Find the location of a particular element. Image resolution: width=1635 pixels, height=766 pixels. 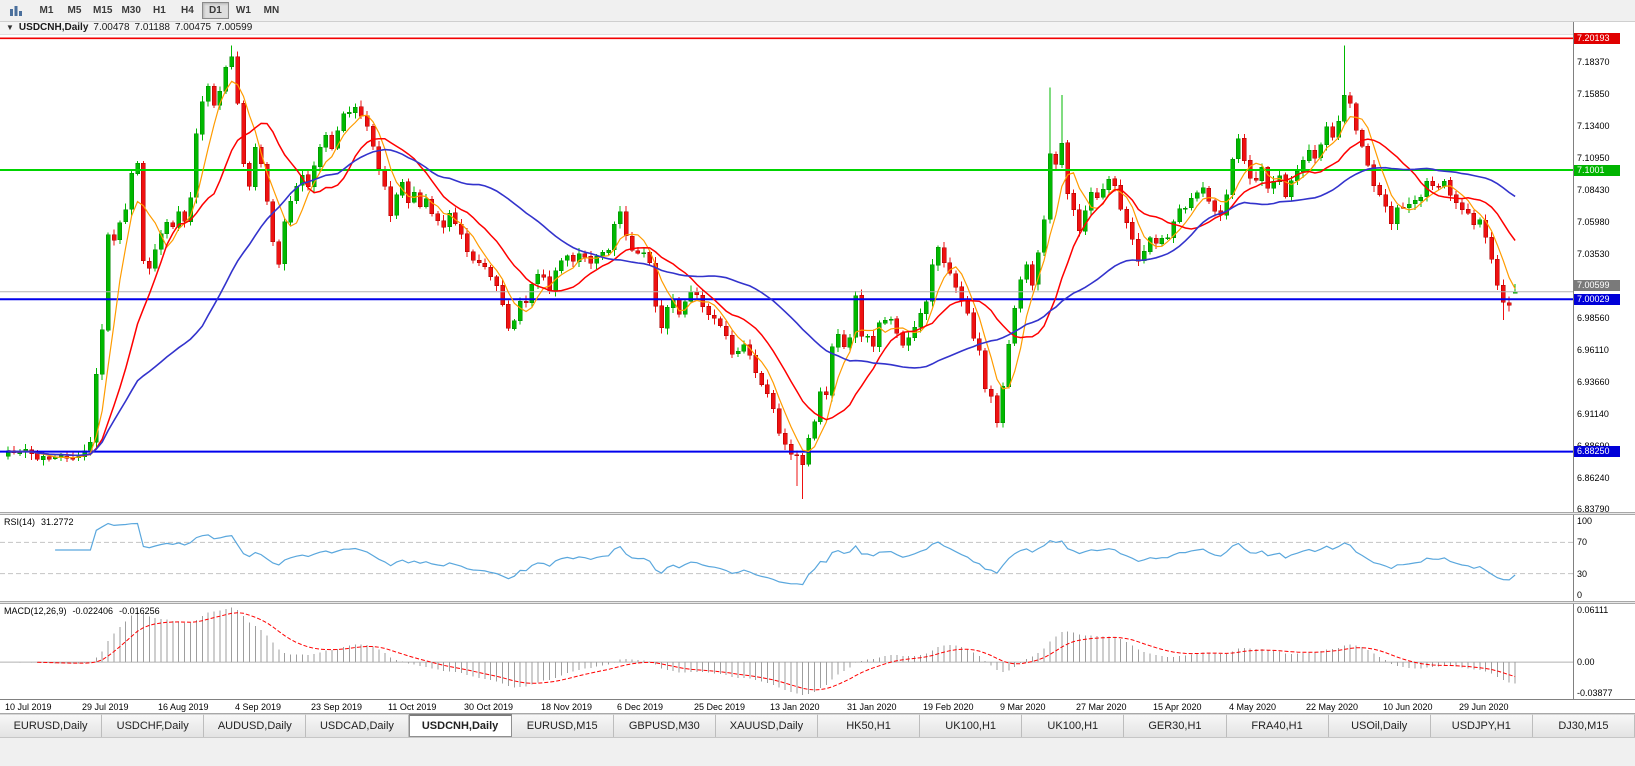

indicator-scale-label: 30 is located at coordinates (1582, 573).